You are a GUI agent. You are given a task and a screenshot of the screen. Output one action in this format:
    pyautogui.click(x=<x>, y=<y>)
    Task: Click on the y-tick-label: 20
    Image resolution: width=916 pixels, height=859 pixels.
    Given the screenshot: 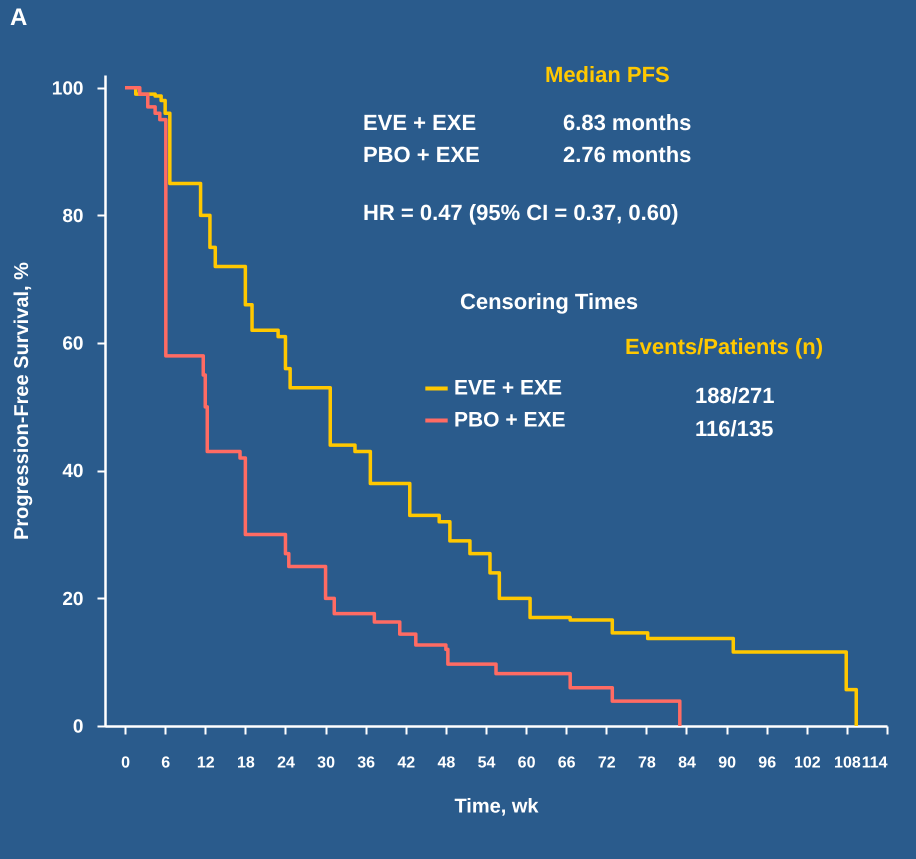 What is the action you would take?
    pyautogui.click(x=73, y=599)
    